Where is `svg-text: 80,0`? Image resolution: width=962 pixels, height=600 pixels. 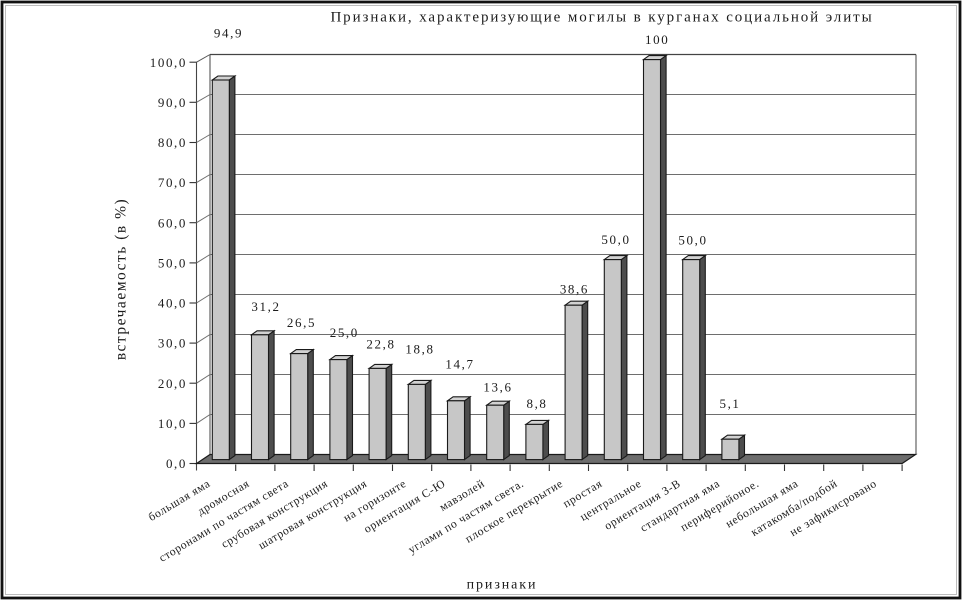 svg-text: 80,0 is located at coordinates (172, 142).